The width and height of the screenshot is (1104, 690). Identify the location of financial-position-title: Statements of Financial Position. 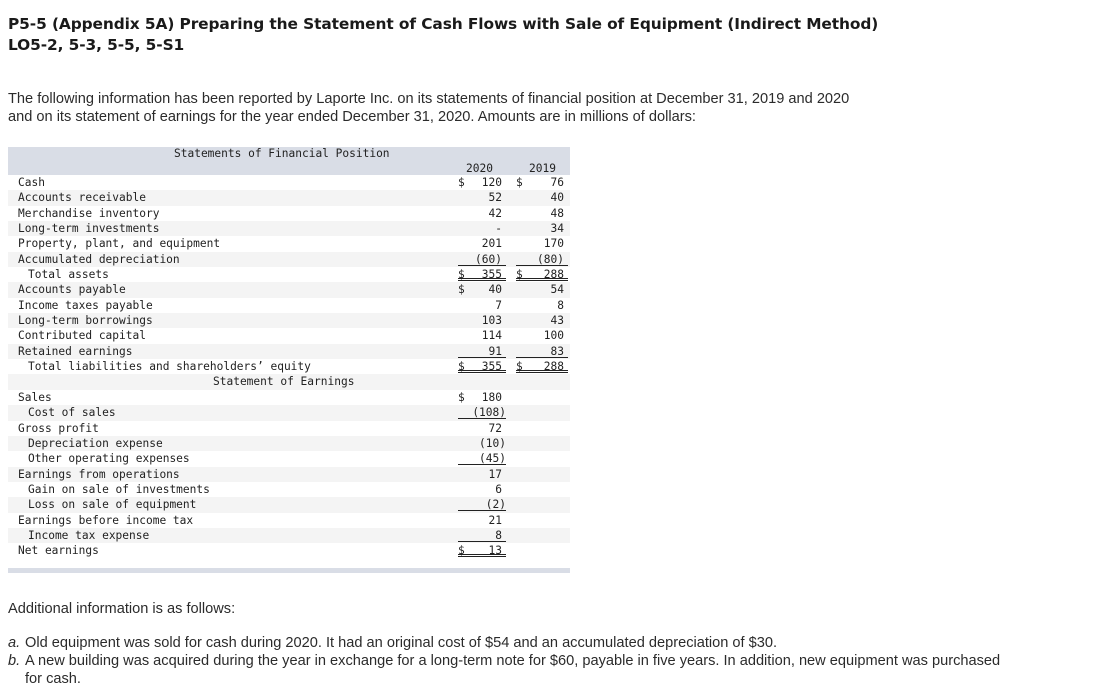
(282, 153).